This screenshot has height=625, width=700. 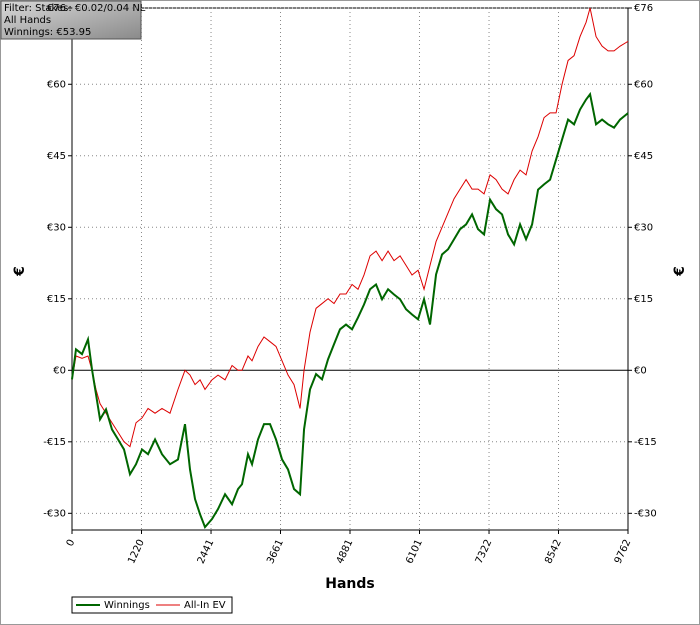 I want to click on y-tick-label: -€15, so click(x=54, y=442).